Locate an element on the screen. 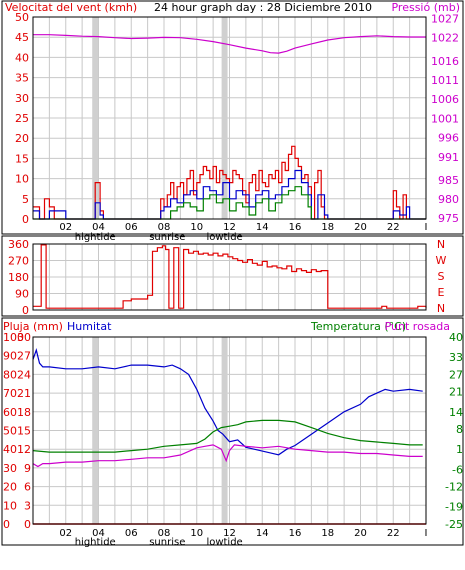  direction-grid is located at coordinates (229, 277).